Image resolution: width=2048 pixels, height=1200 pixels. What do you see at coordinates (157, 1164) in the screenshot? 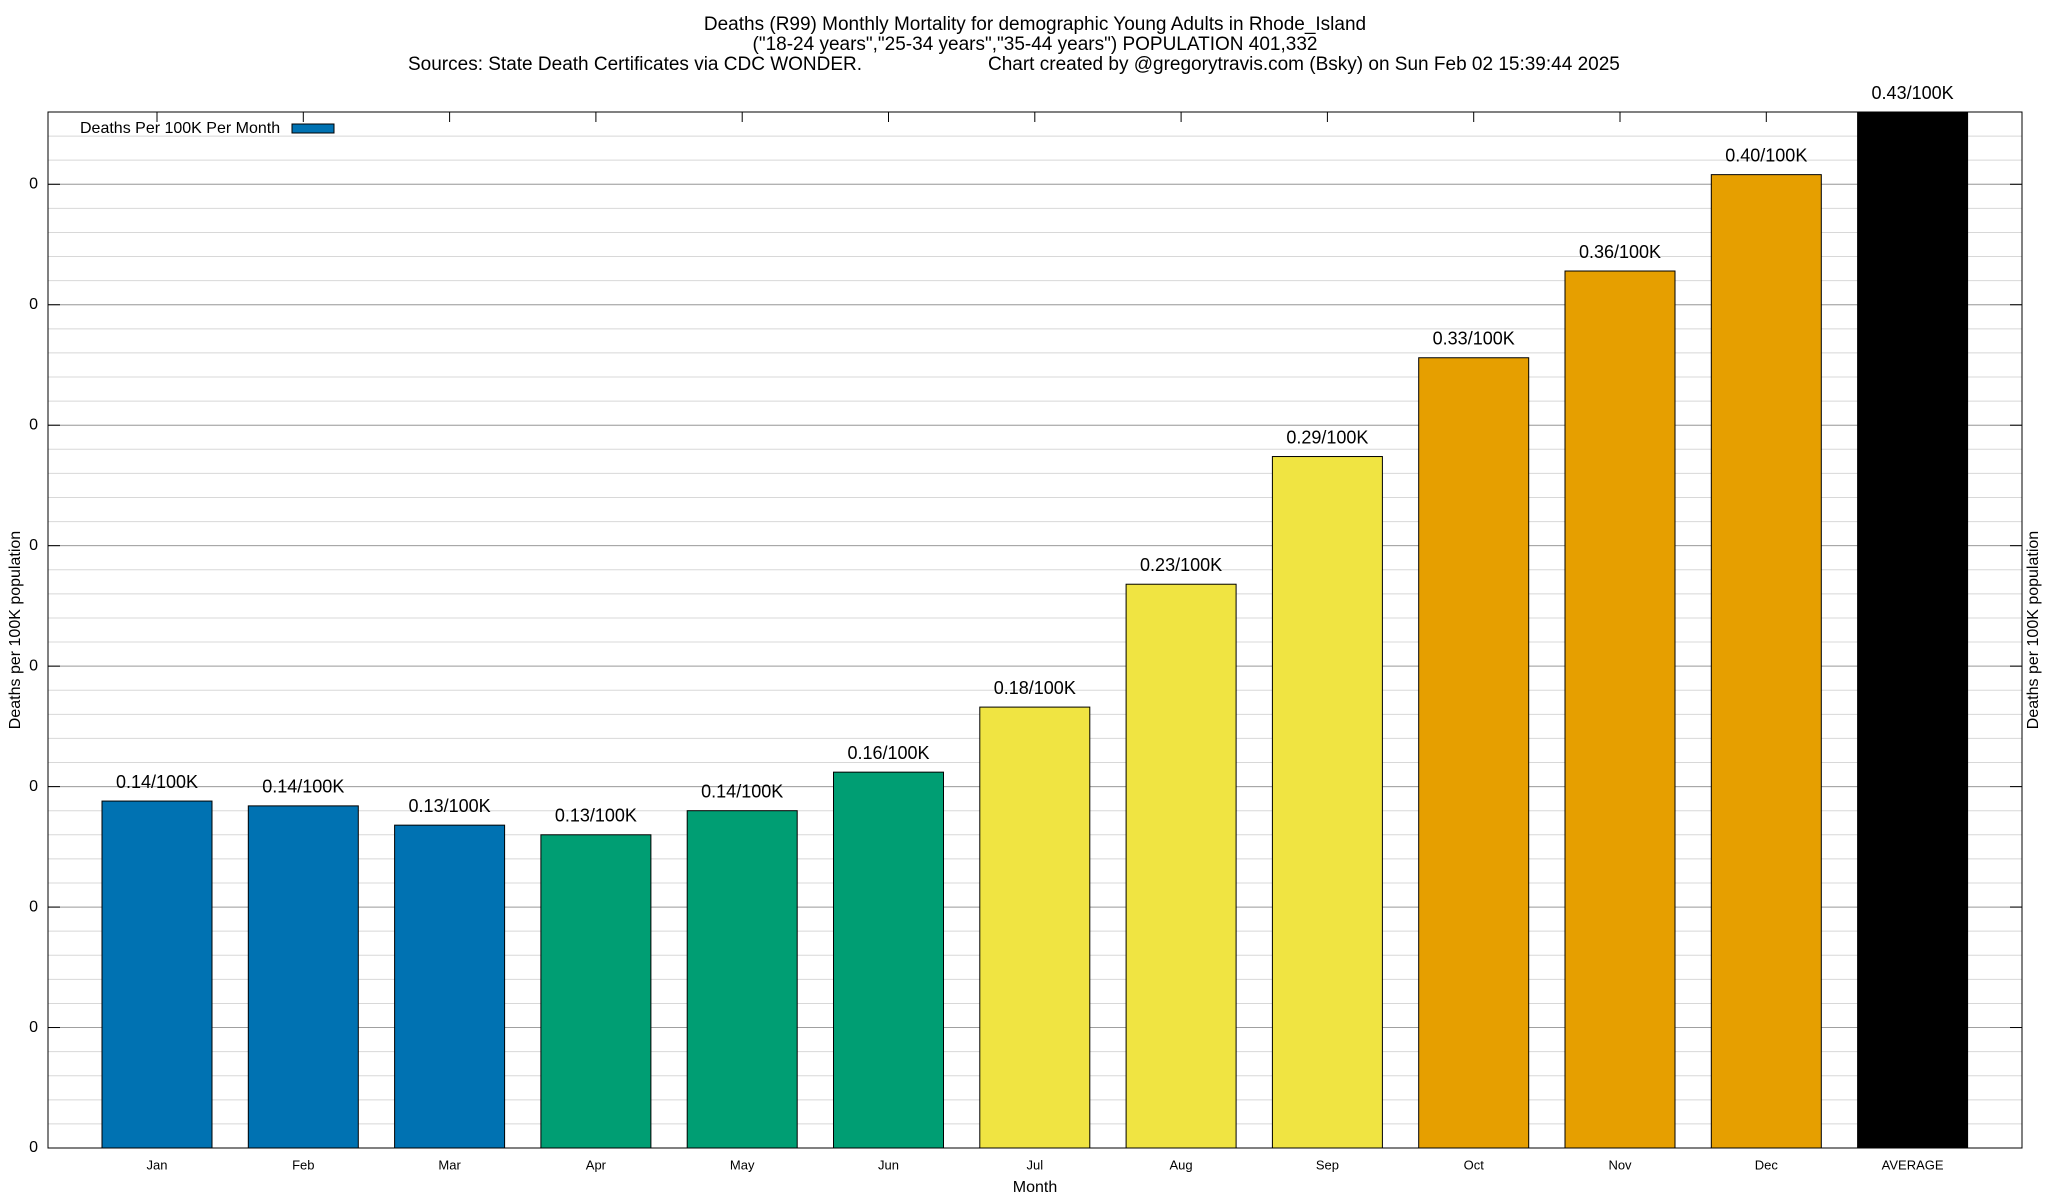
I see `x-tick-label: Jan` at bounding box center [157, 1164].